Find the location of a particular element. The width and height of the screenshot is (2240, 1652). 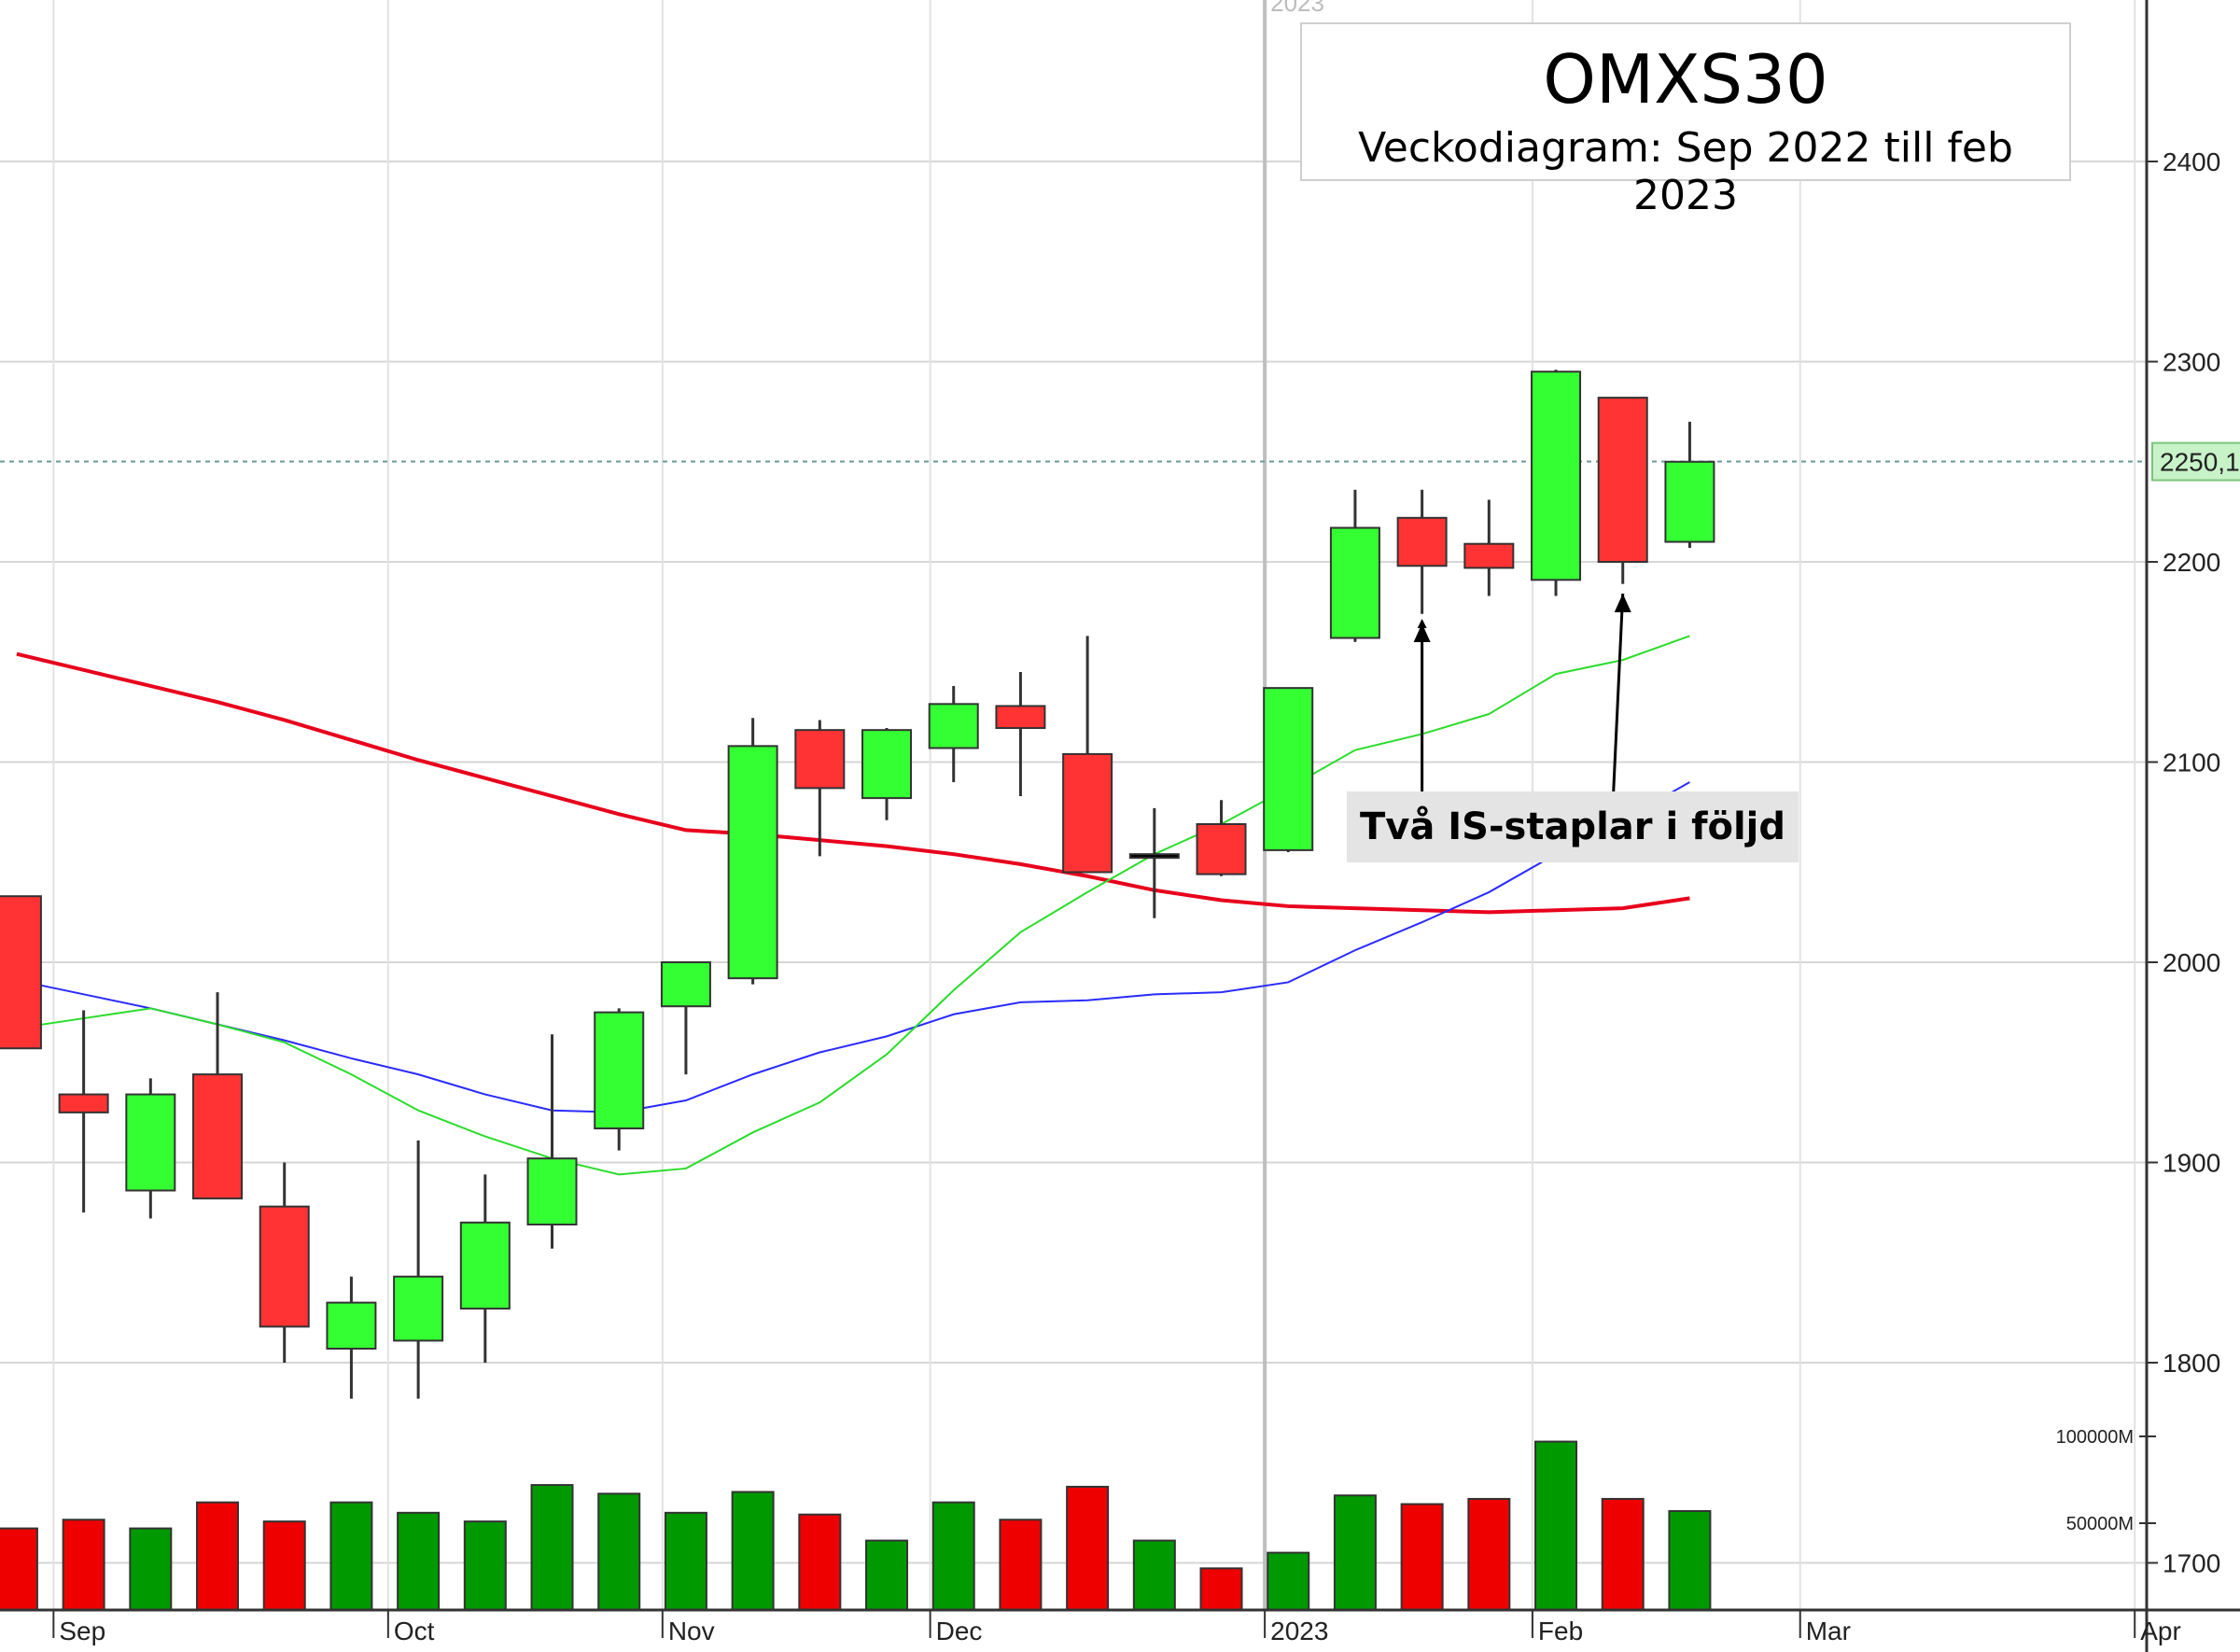

annotation-arrow is located at coordinates (1618, 692).